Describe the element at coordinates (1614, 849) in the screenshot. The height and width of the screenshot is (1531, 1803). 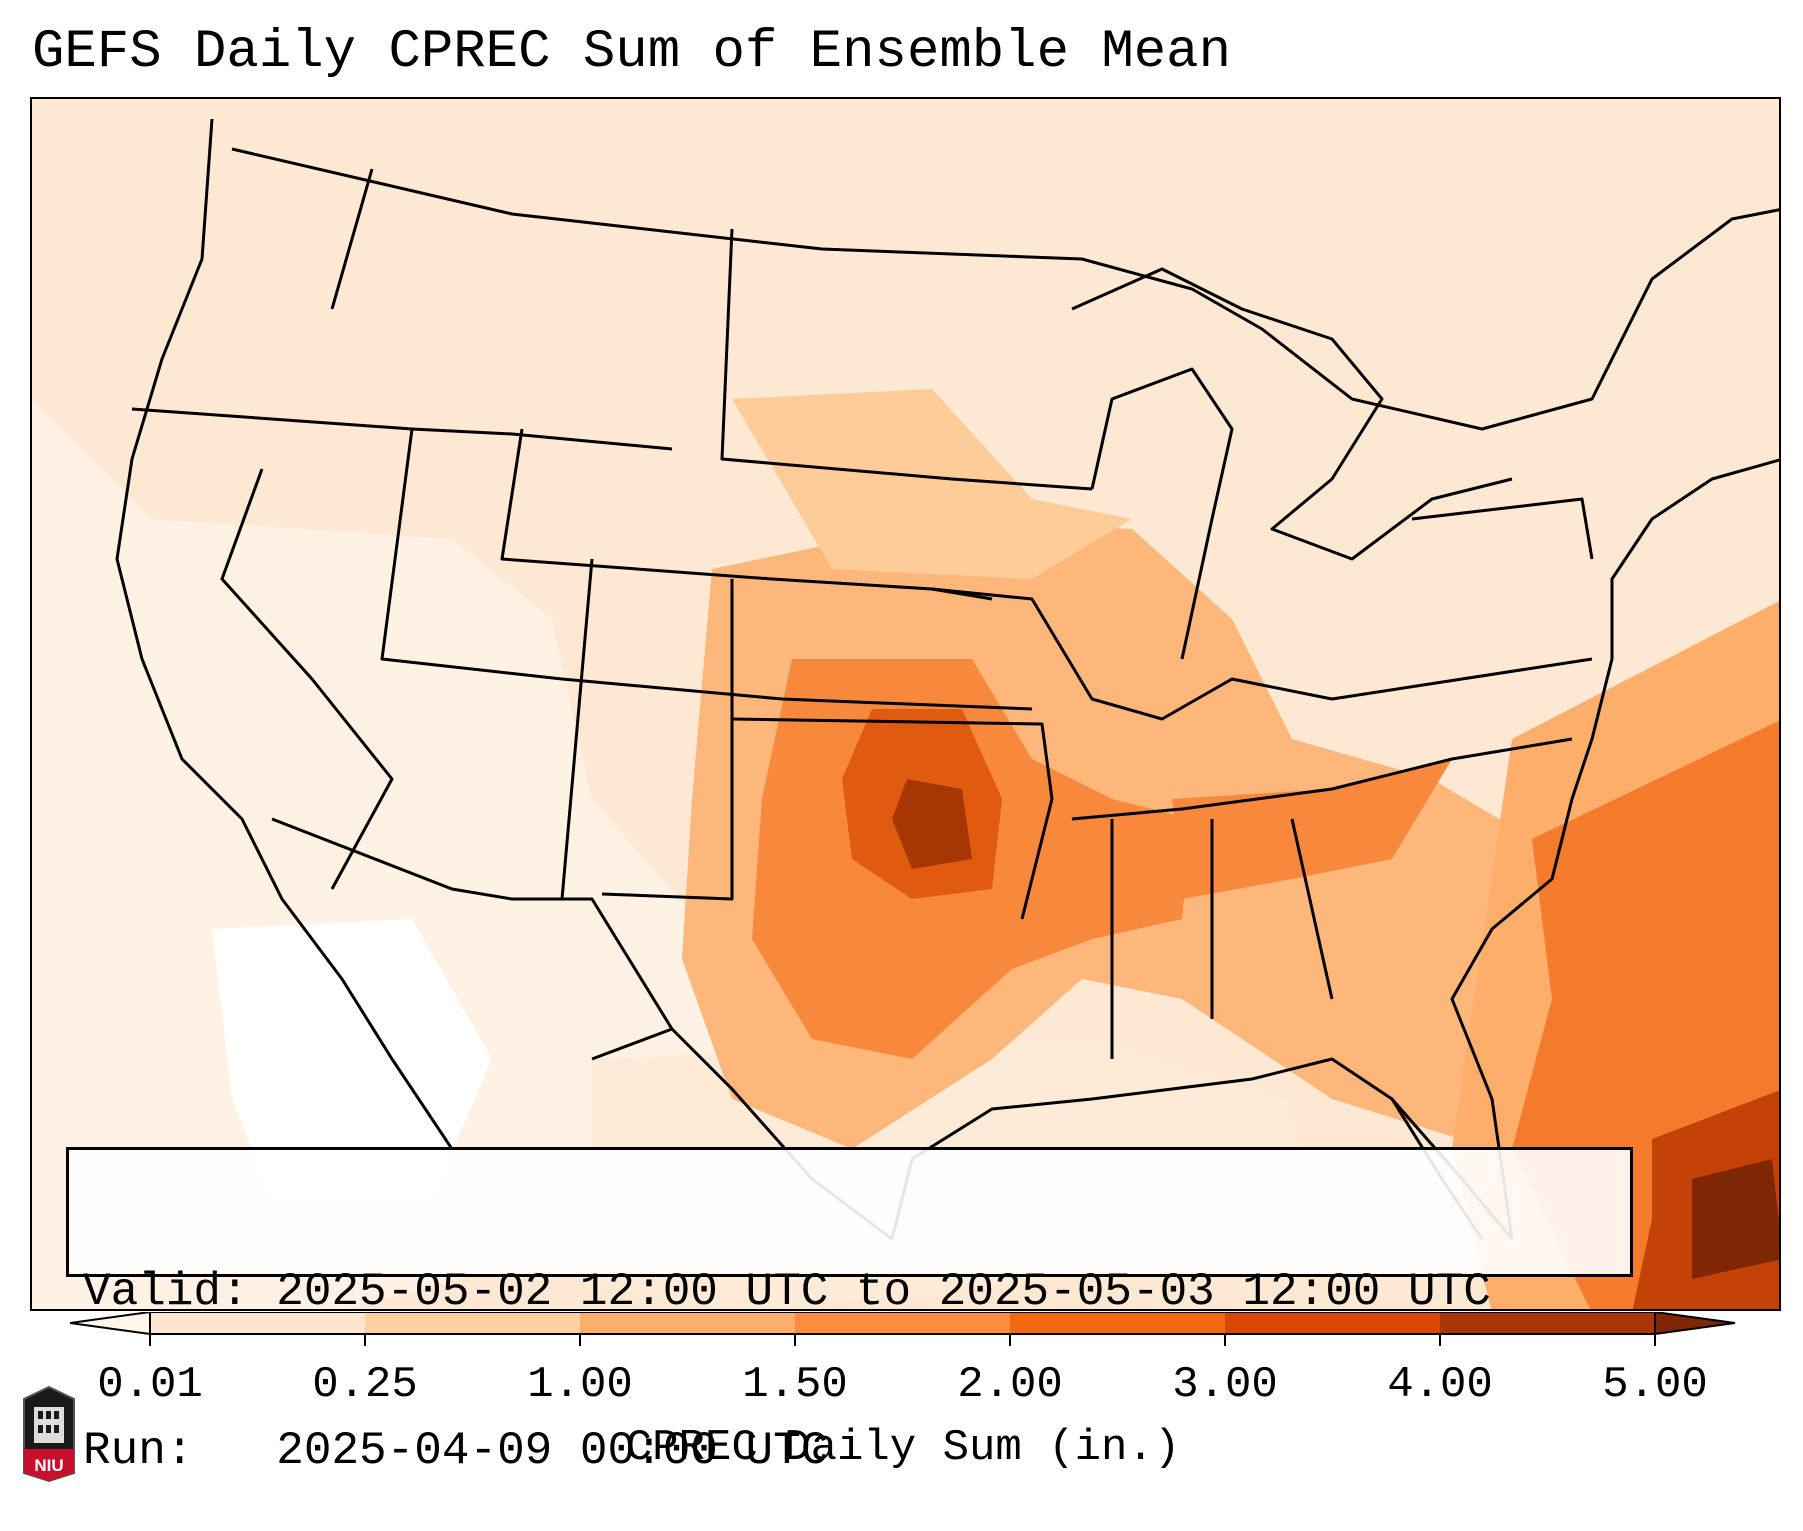
I see `atlantic-coast` at that location.